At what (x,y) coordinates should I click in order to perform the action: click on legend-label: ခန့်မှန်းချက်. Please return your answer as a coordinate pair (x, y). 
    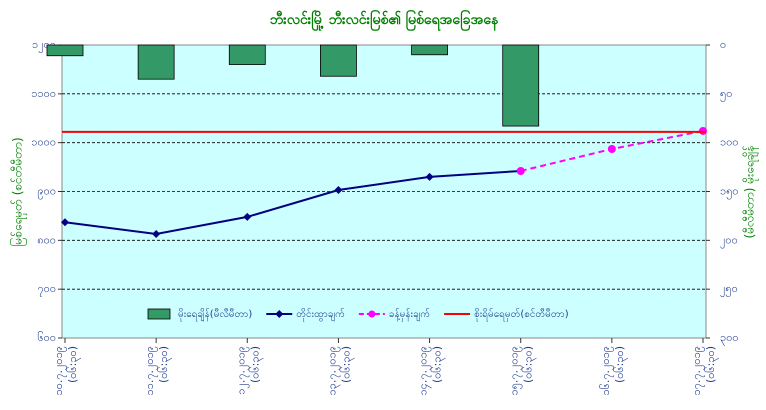
    Looking at the image, I should click on (409, 314).